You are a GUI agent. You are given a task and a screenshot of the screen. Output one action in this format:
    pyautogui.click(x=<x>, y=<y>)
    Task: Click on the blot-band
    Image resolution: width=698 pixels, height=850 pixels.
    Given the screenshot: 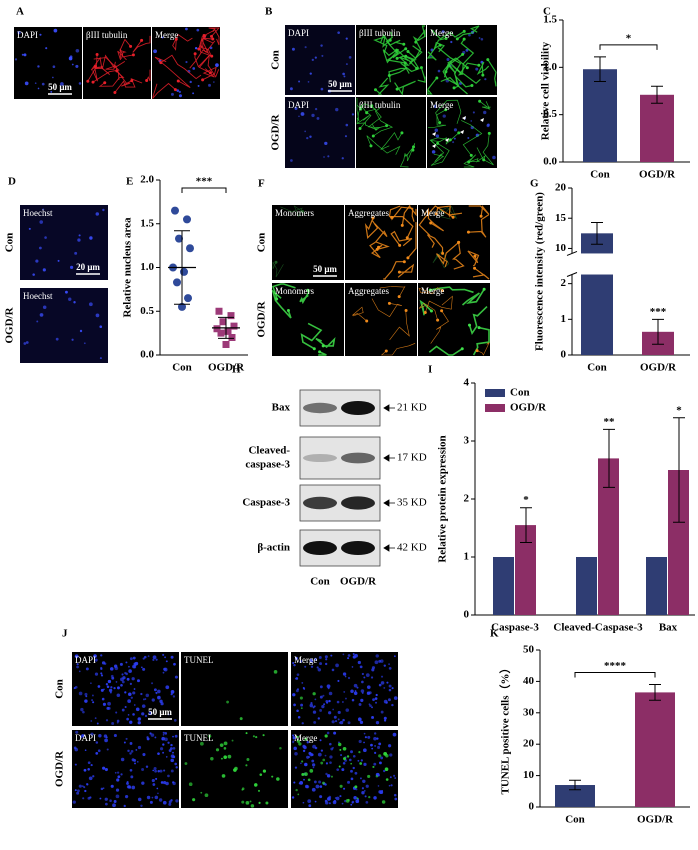 What is the action you would take?
    pyautogui.click(x=320, y=458)
    